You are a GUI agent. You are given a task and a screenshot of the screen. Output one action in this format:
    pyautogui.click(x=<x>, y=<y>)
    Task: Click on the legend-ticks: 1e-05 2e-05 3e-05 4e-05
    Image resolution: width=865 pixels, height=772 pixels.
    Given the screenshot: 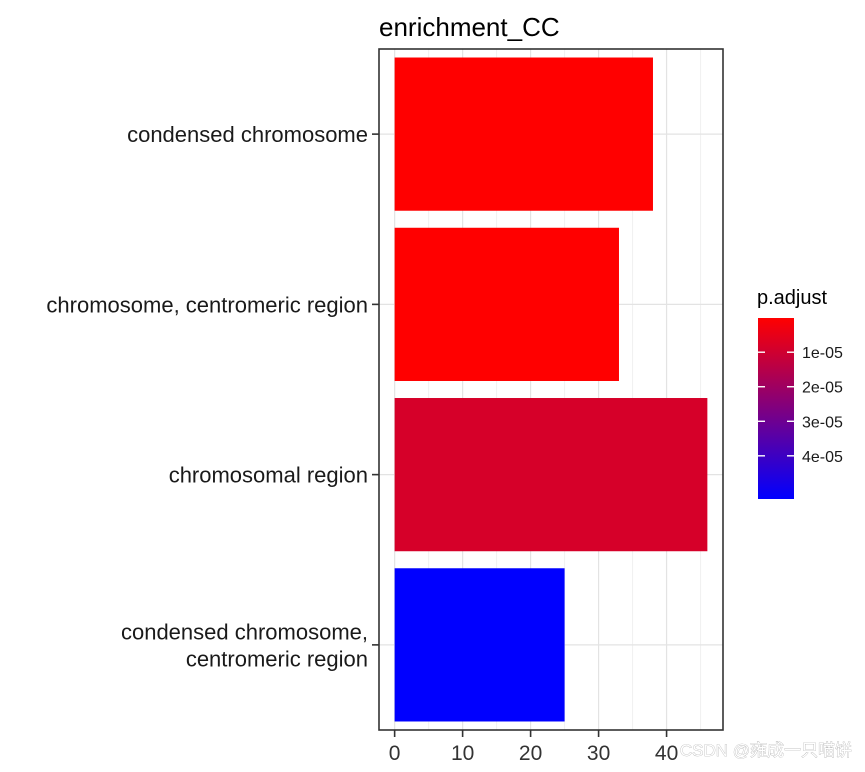 What is the action you would take?
    pyautogui.click(x=800, y=405)
    